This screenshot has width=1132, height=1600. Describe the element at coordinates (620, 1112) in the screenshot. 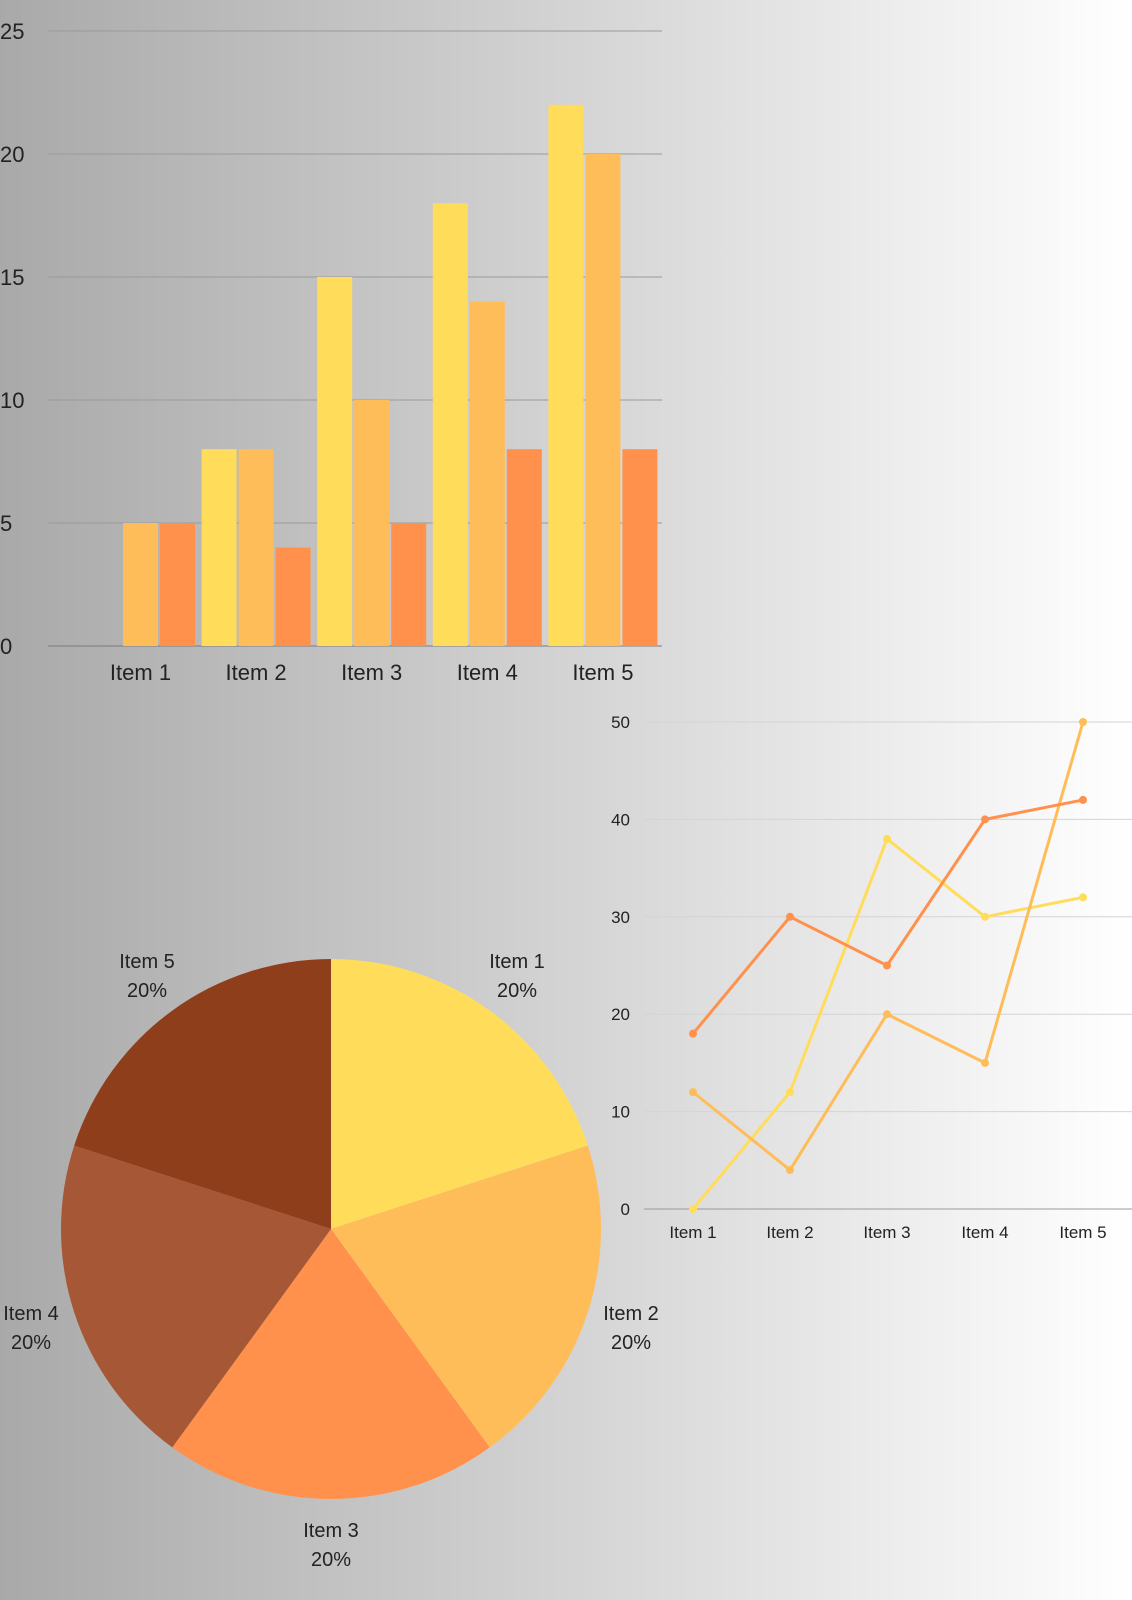

I see `line-y-tick-label: 10` at that location.